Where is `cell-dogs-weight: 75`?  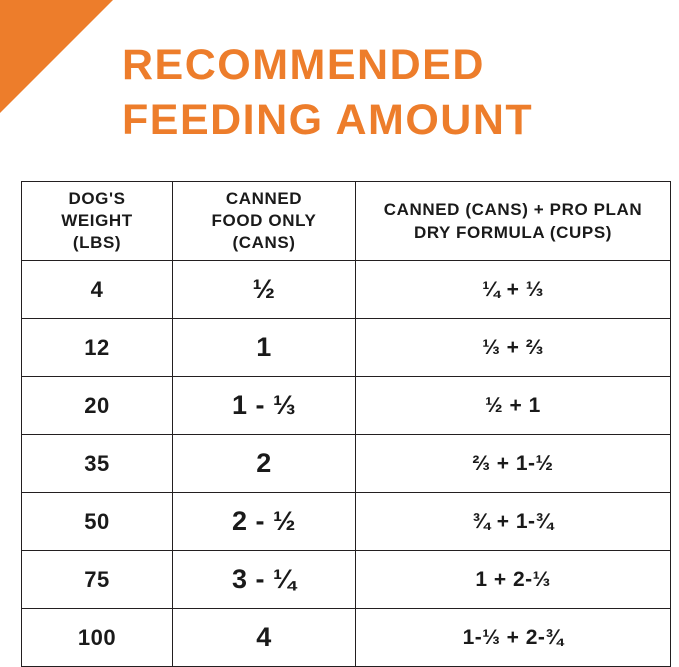 cell-dogs-weight: 75 is located at coordinates (97, 579).